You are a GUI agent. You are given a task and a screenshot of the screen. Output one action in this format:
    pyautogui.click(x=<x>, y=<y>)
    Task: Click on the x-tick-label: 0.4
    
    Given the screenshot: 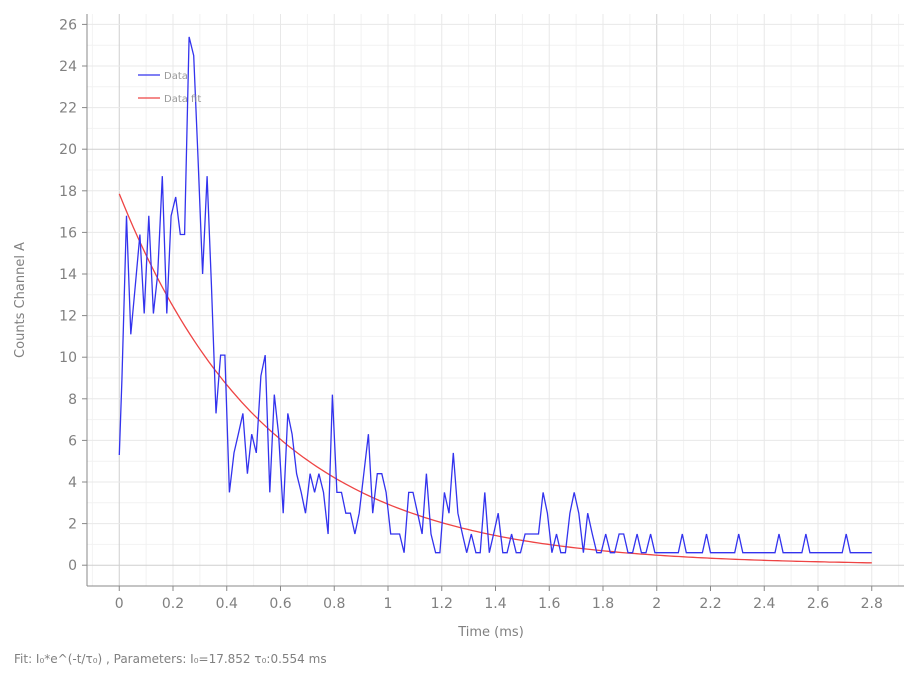 What is the action you would take?
    pyautogui.click(x=227, y=604)
    